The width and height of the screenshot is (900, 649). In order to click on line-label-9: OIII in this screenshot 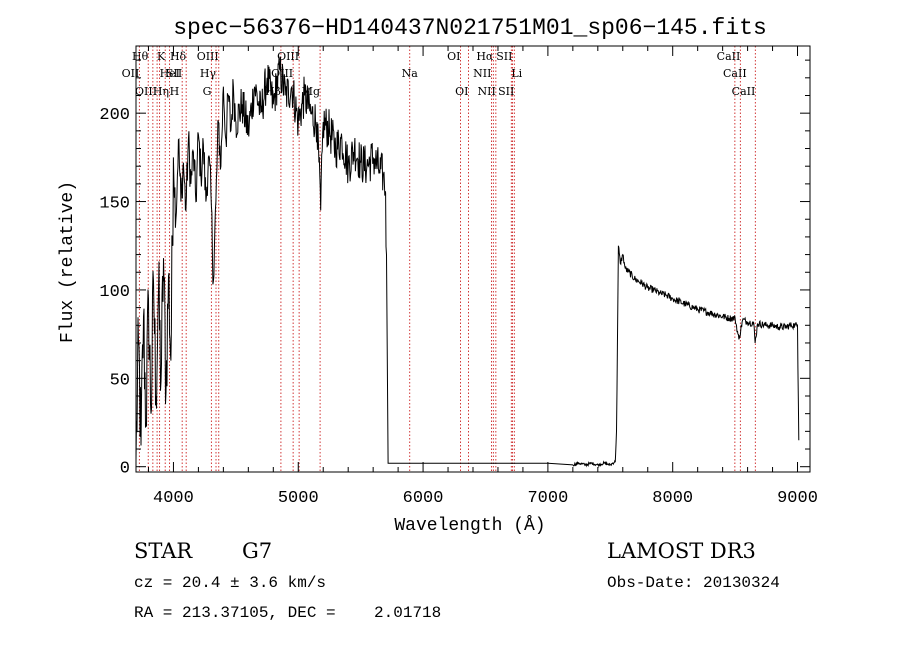, I will do `click(208, 56)`.